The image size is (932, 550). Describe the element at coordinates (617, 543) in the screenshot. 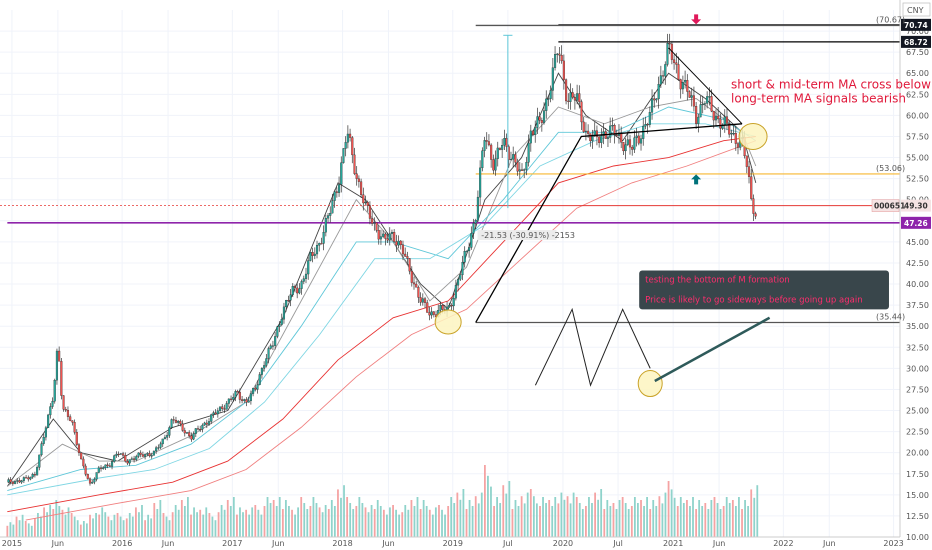

I see `time-tick: Jul` at that location.